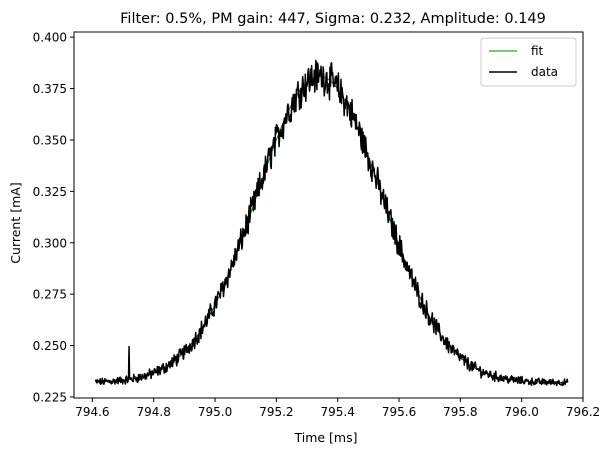 Image resolution: width=599 pixels, height=455 pixels. Describe the element at coordinates (338, 412) in the screenshot. I see `x-tick-label: 795.4` at that location.